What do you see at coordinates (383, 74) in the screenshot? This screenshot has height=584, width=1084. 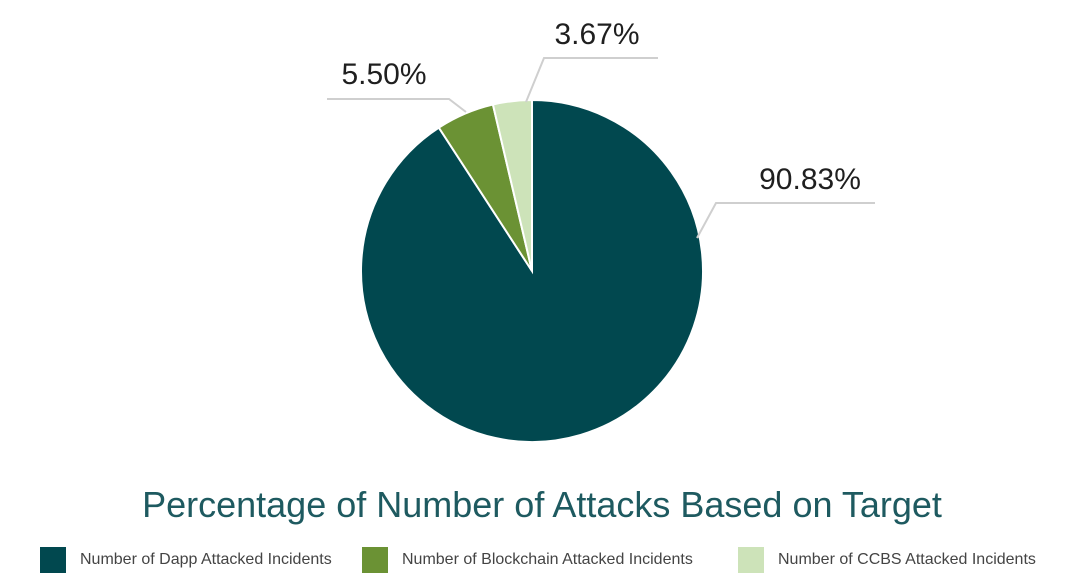 I see `data-label-blockchain: 5.50%` at bounding box center [383, 74].